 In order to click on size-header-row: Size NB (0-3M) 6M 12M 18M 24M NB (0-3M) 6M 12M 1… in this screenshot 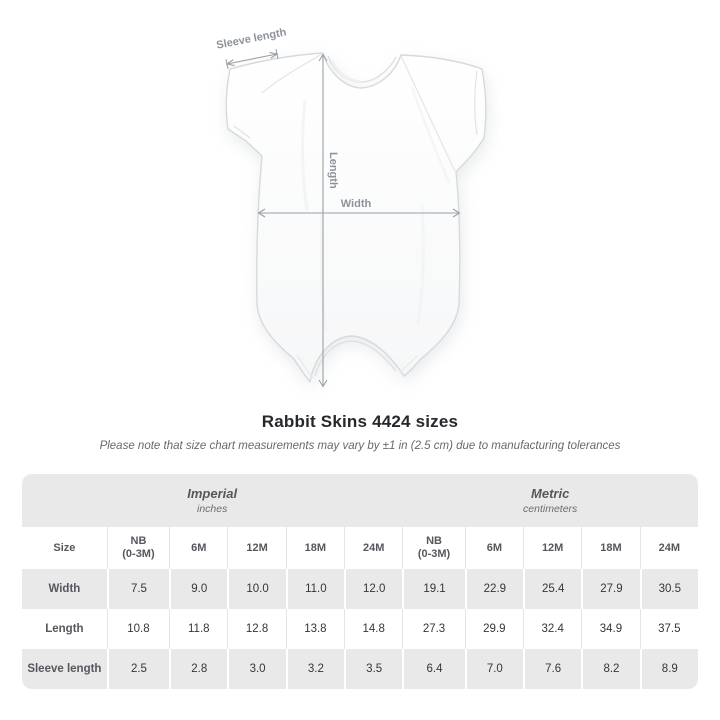, I will do `click(360, 548)`.